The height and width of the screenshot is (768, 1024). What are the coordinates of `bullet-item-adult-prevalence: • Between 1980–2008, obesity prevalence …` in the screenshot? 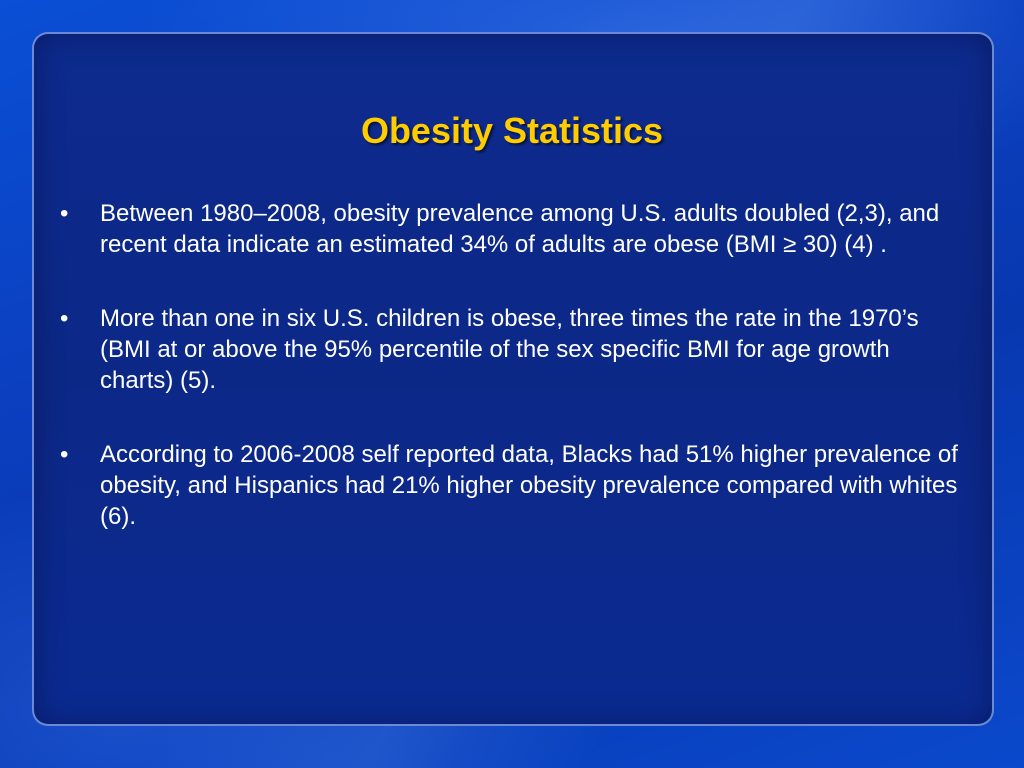 It's located at (508, 229).